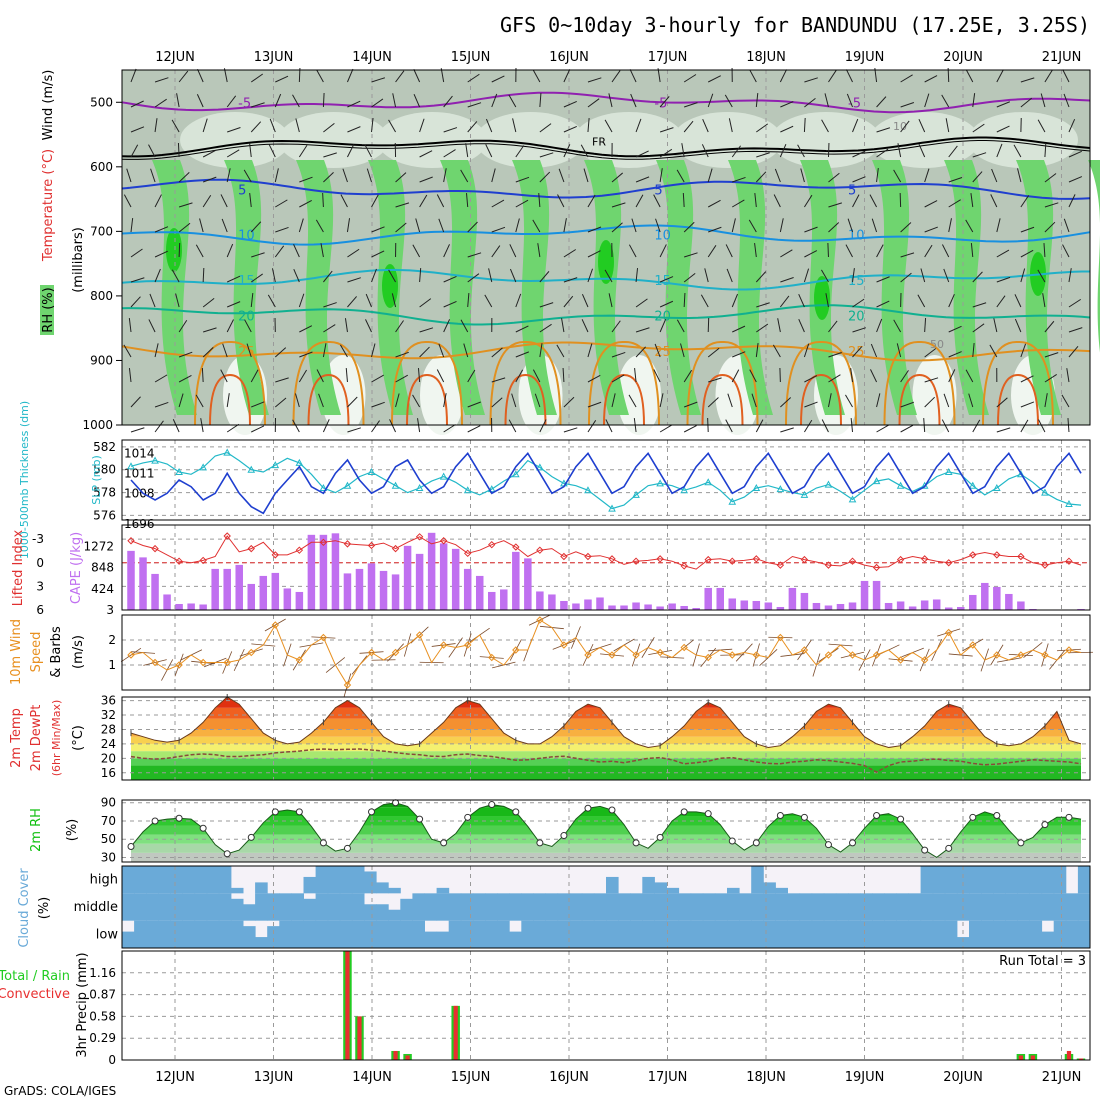 This screenshot has height=1100, width=1100. I want to click on rh-point, so click(780, 815).